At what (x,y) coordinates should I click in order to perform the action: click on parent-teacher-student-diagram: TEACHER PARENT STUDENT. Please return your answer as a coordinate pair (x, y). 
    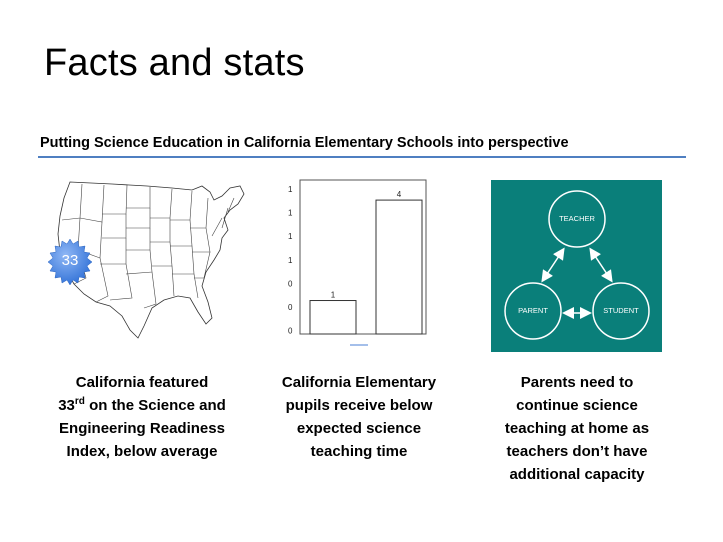
    Looking at the image, I should click on (576, 266).